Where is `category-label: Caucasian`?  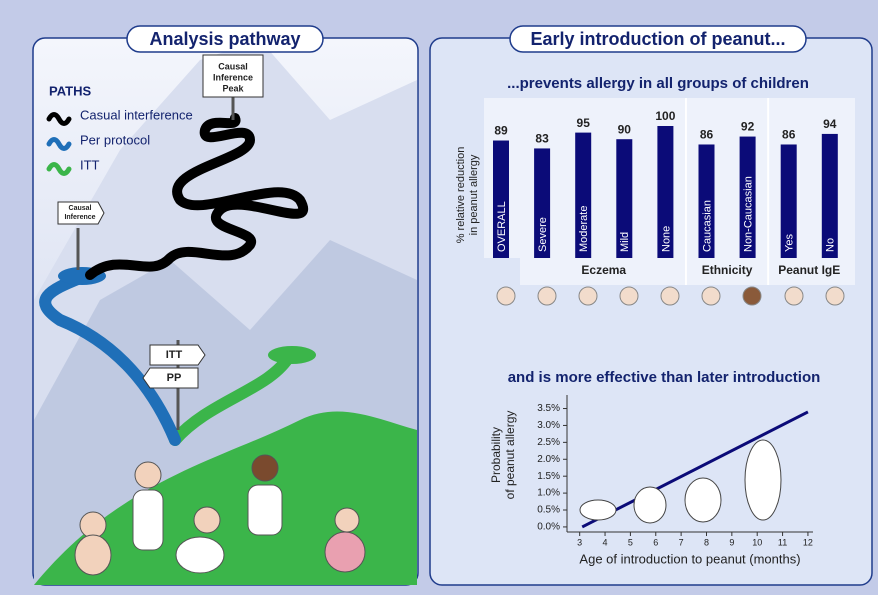 category-label: Caucasian is located at coordinates (707, 226).